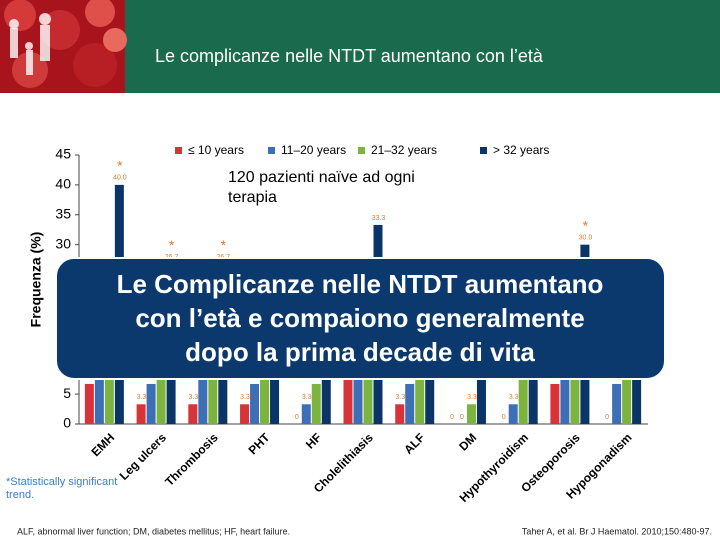 The width and height of the screenshot is (720, 540). What do you see at coordinates (414, 443) in the screenshot?
I see `x-tick-label: ALF` at bounding box center [414, 443].